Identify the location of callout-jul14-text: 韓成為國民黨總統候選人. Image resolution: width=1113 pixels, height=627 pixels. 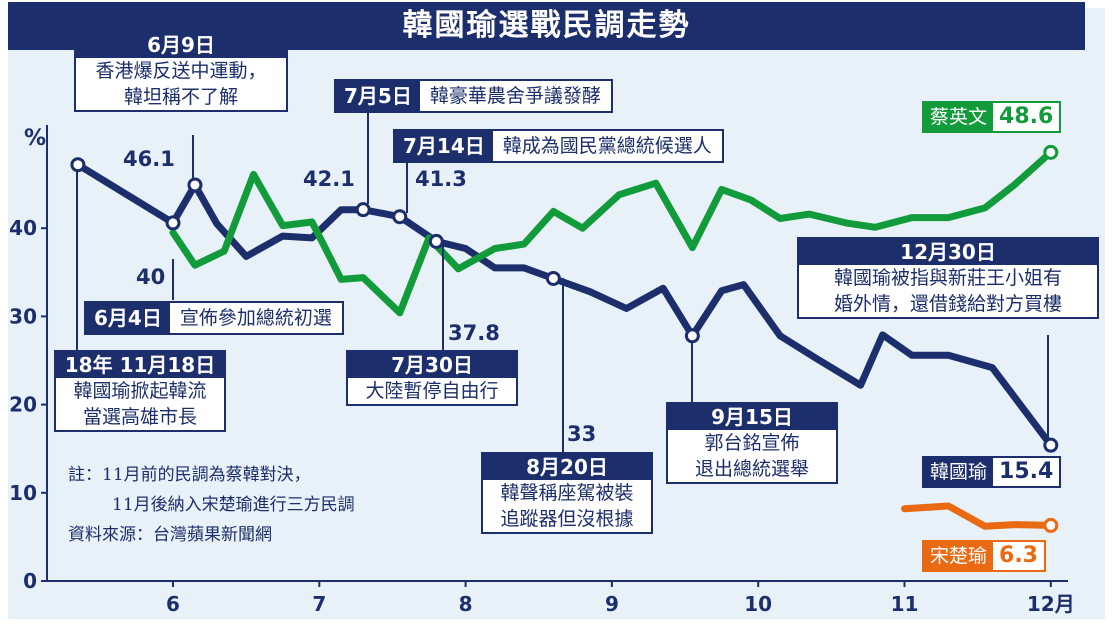
(607, 146).